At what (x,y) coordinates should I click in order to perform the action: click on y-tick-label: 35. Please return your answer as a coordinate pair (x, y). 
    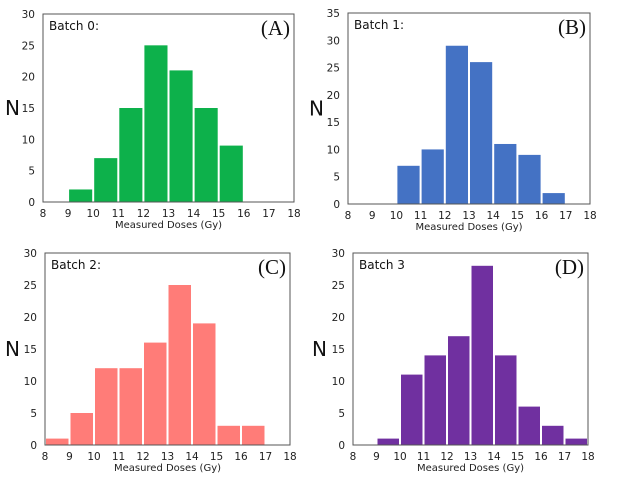
    Looking at the image, I should click on (333, 14).